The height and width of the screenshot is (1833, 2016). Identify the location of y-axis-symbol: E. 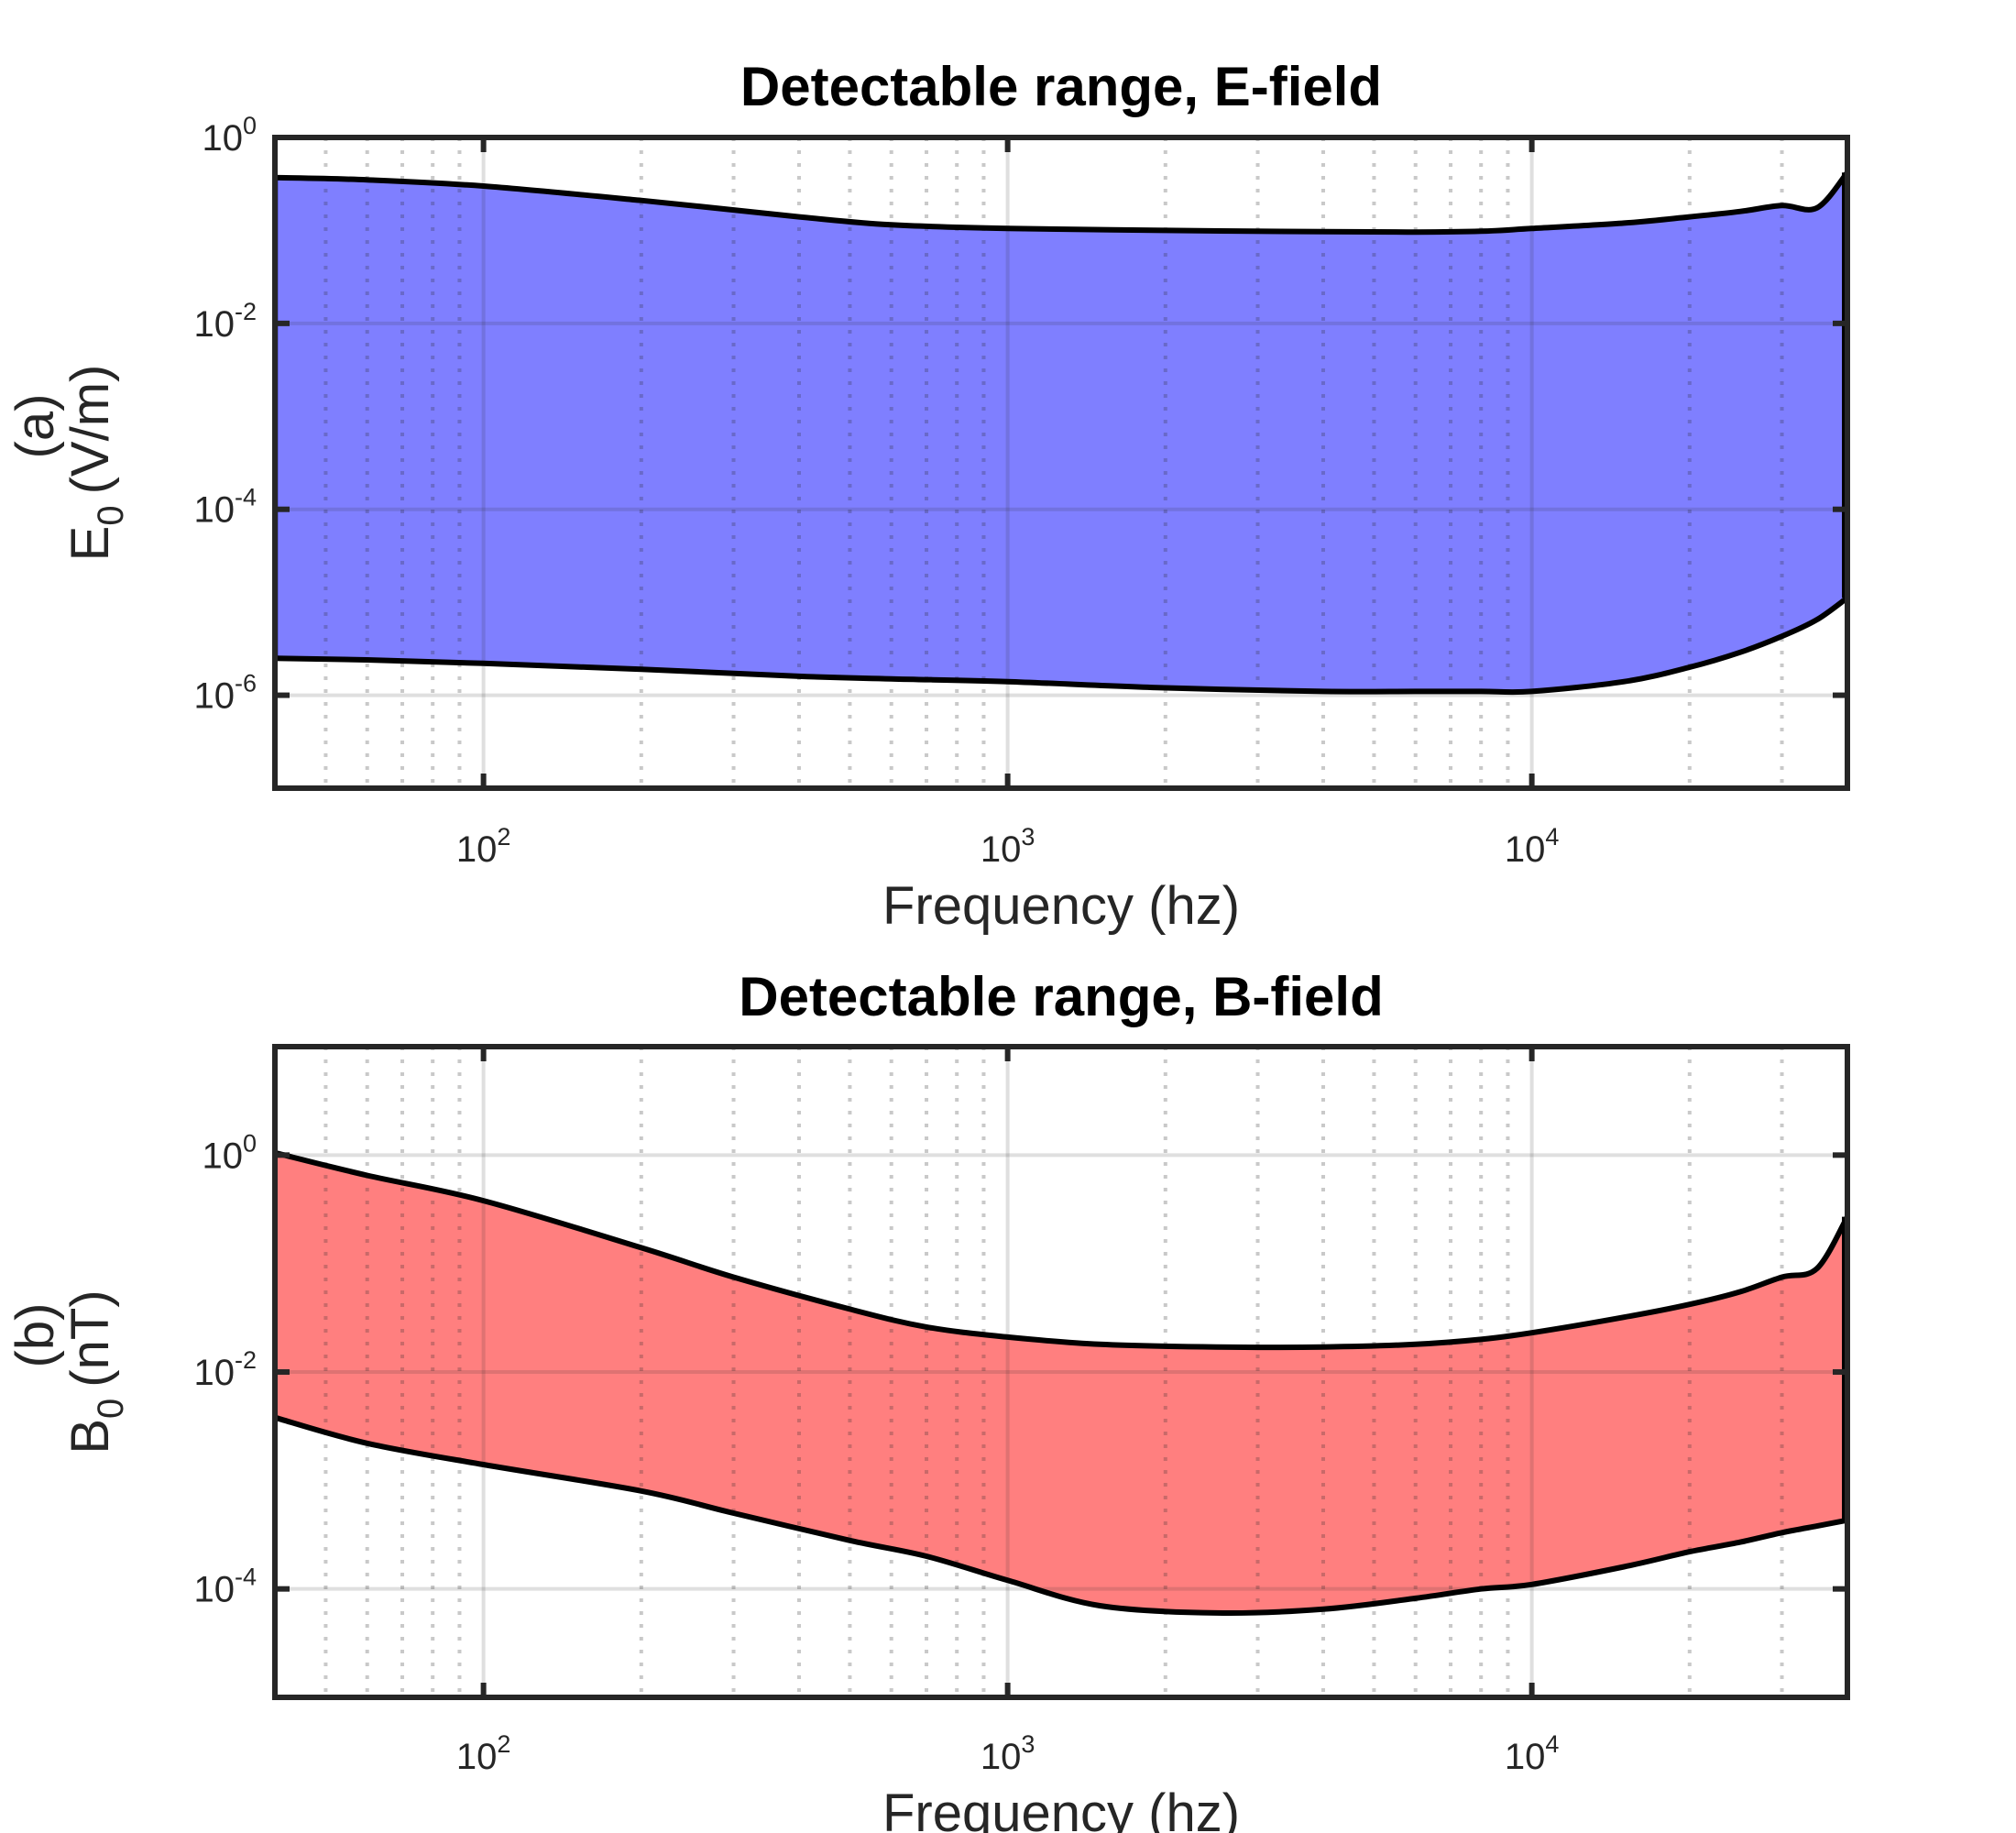
(90, 544).